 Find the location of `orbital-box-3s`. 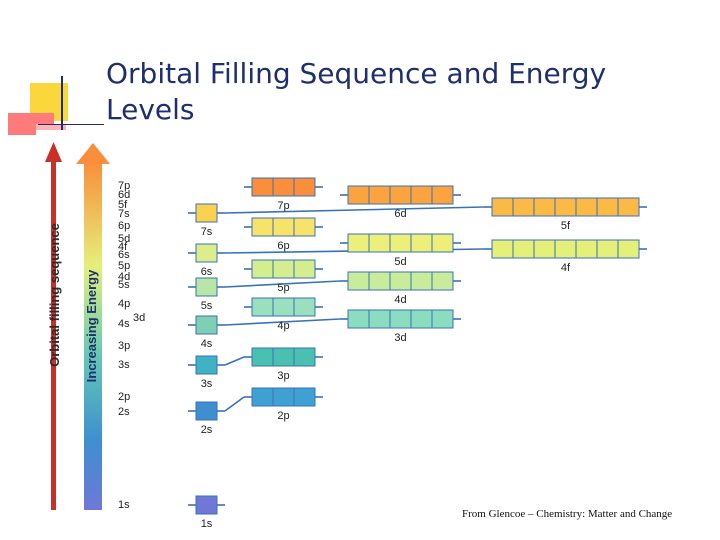

orbital-box-3s is located at coordinates (206, 365).